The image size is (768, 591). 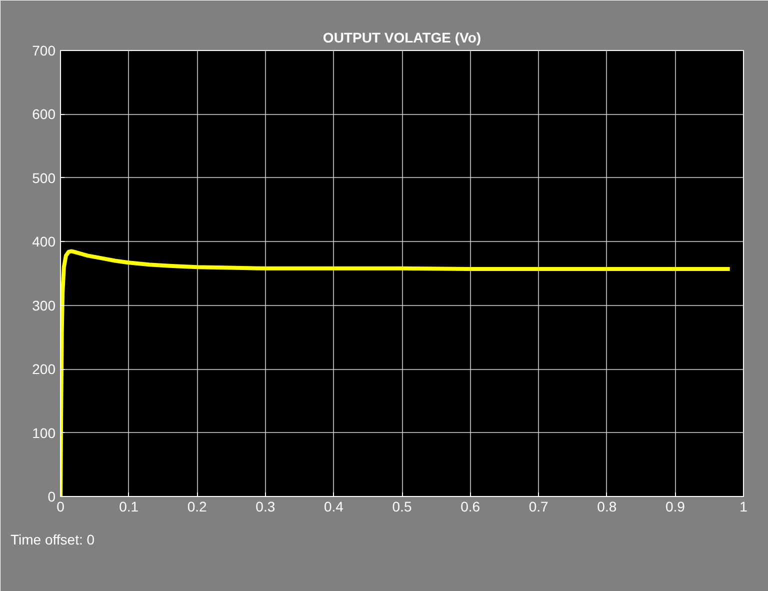 What do you see at coordinates (44, 178) in the screenshot?
I see `y-tick-label: 500` at bounding box center [44, 178].